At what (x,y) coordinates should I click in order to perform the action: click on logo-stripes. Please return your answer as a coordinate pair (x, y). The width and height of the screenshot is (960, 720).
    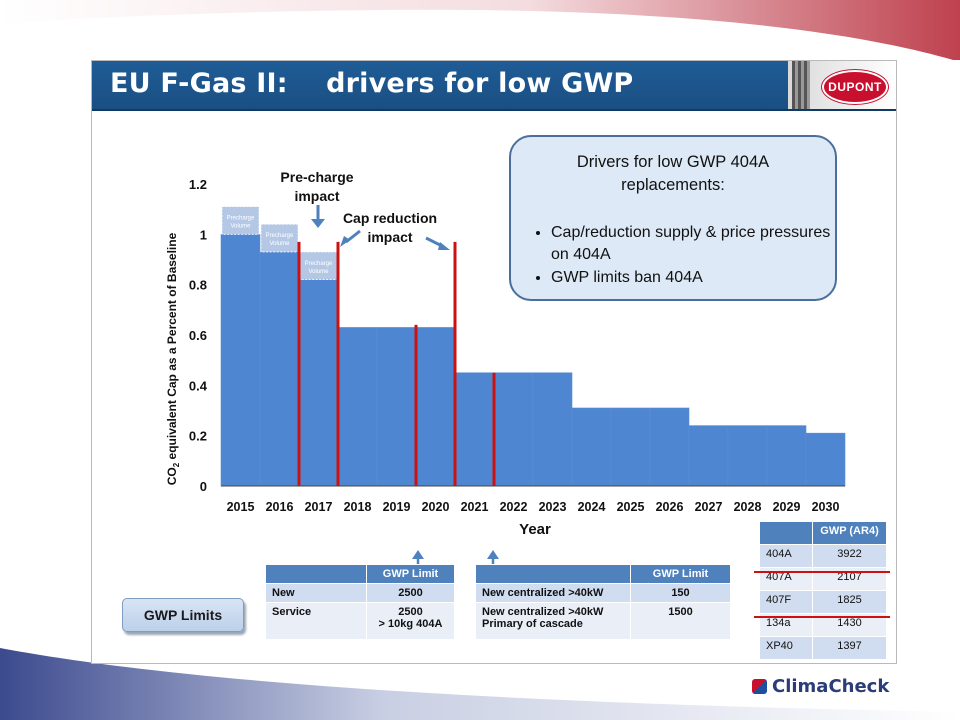
    Looking at the image, I should click on (801, 85).